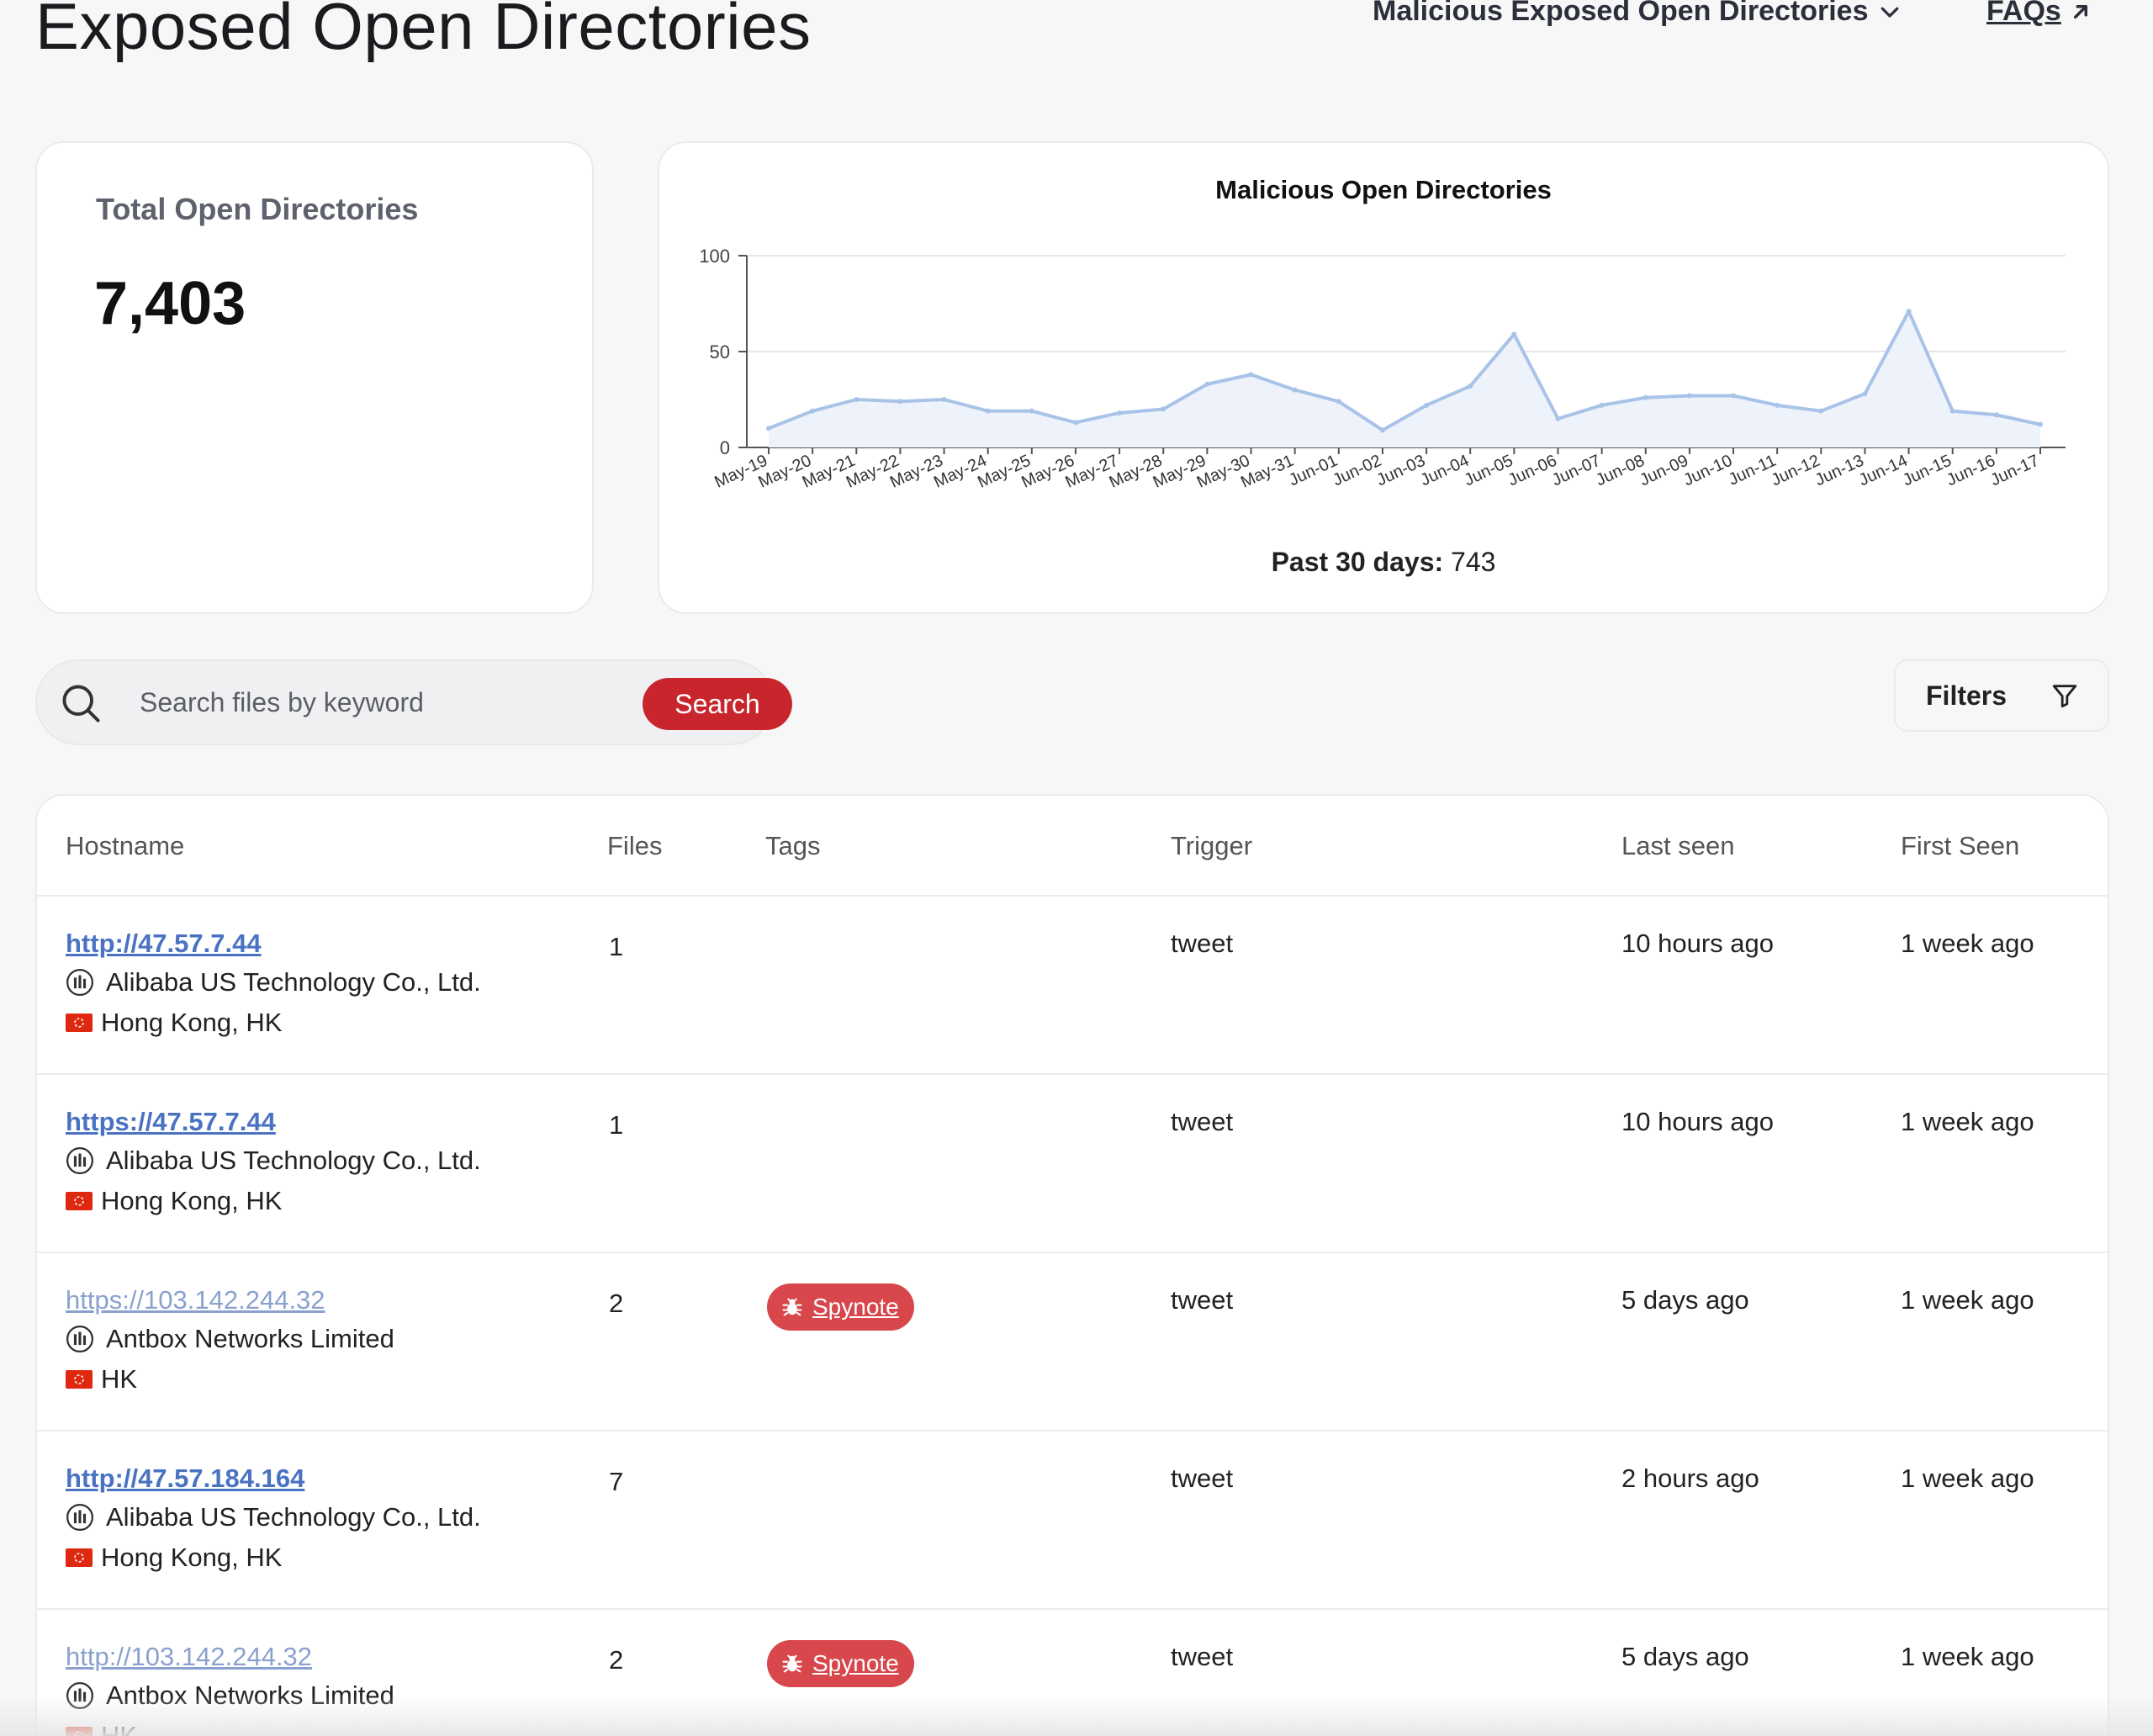 This screenshot has height=1736, width=2153. I want to click on column-header-tags: Tags, so click(793, 845).